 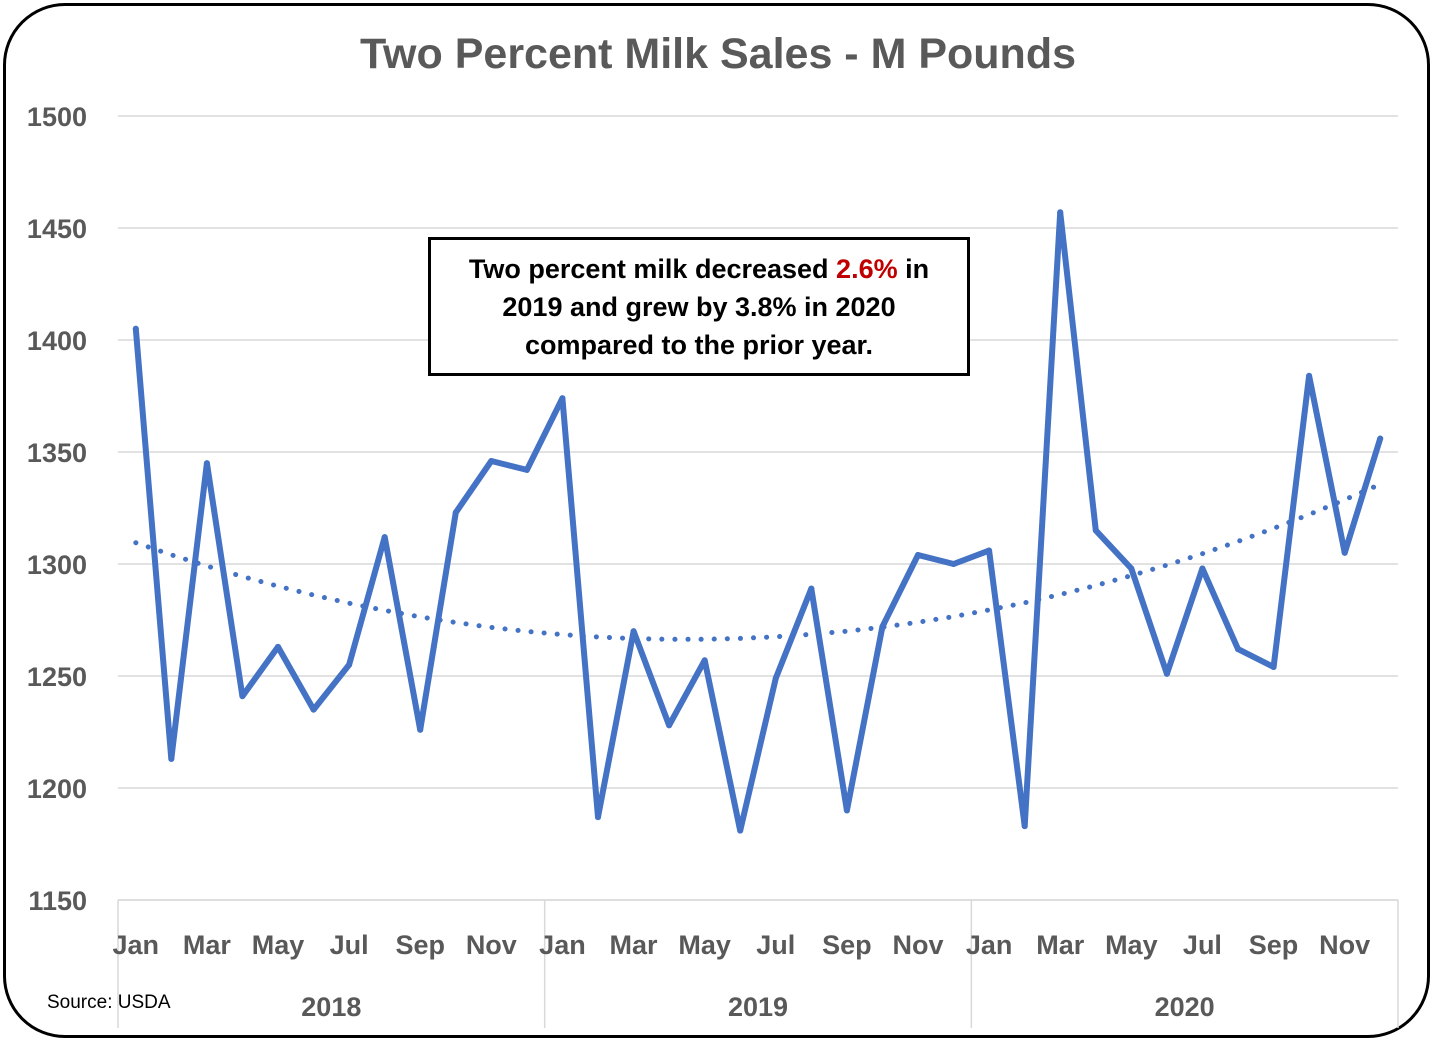 I want to click on chart-title: Two Percent Milk Sales - M Pounds, so click(x=718, y=54).